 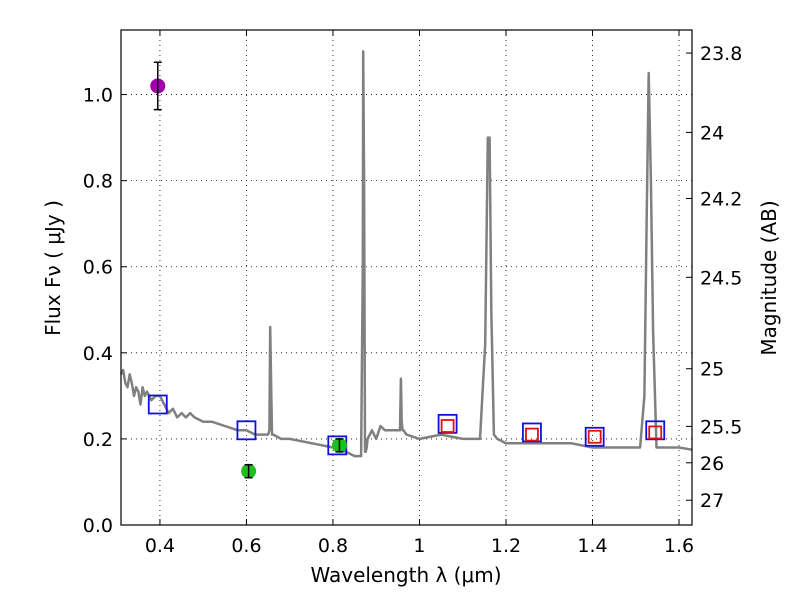 I want to click on right-tick-label: 24.2, so click(x=721, y=199).